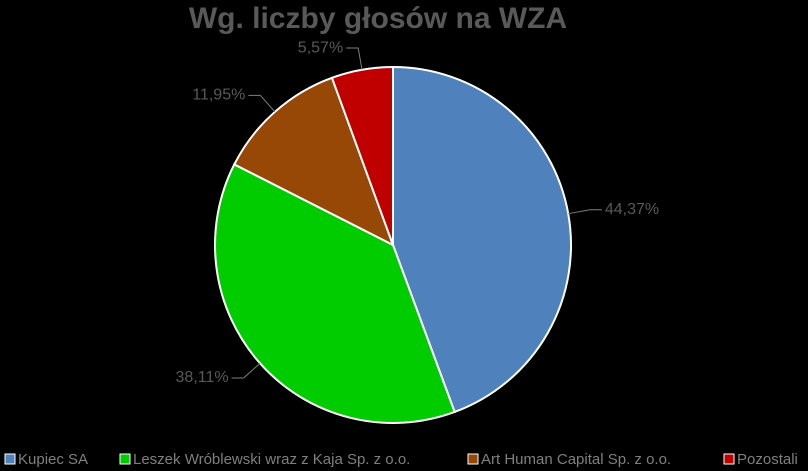 This screenshot has height=471, width=808. I want to click on legend-label: Art Human Capital Sp. z o.o., so click(576, 459).